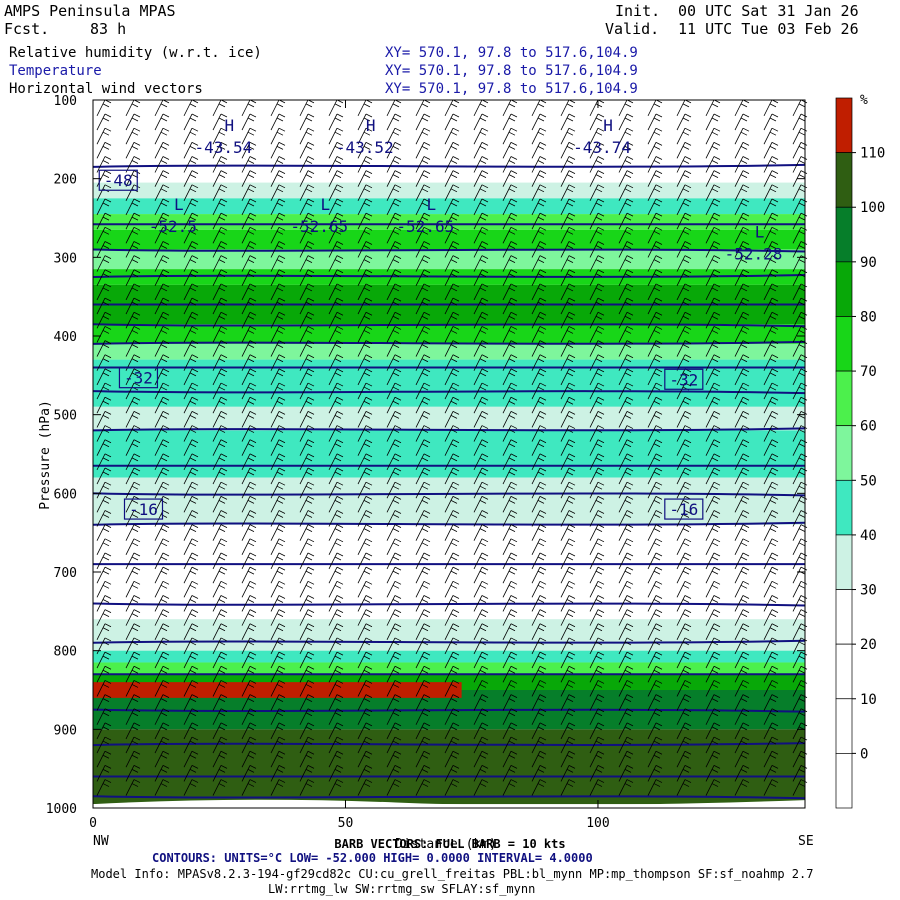 The image size is (900, 900). Describe the element at coordinates (511, 89) in the screenshot. I see `field-xy-wind: XY= 570.1, 97.8 to 517.6,104.9` at that location.